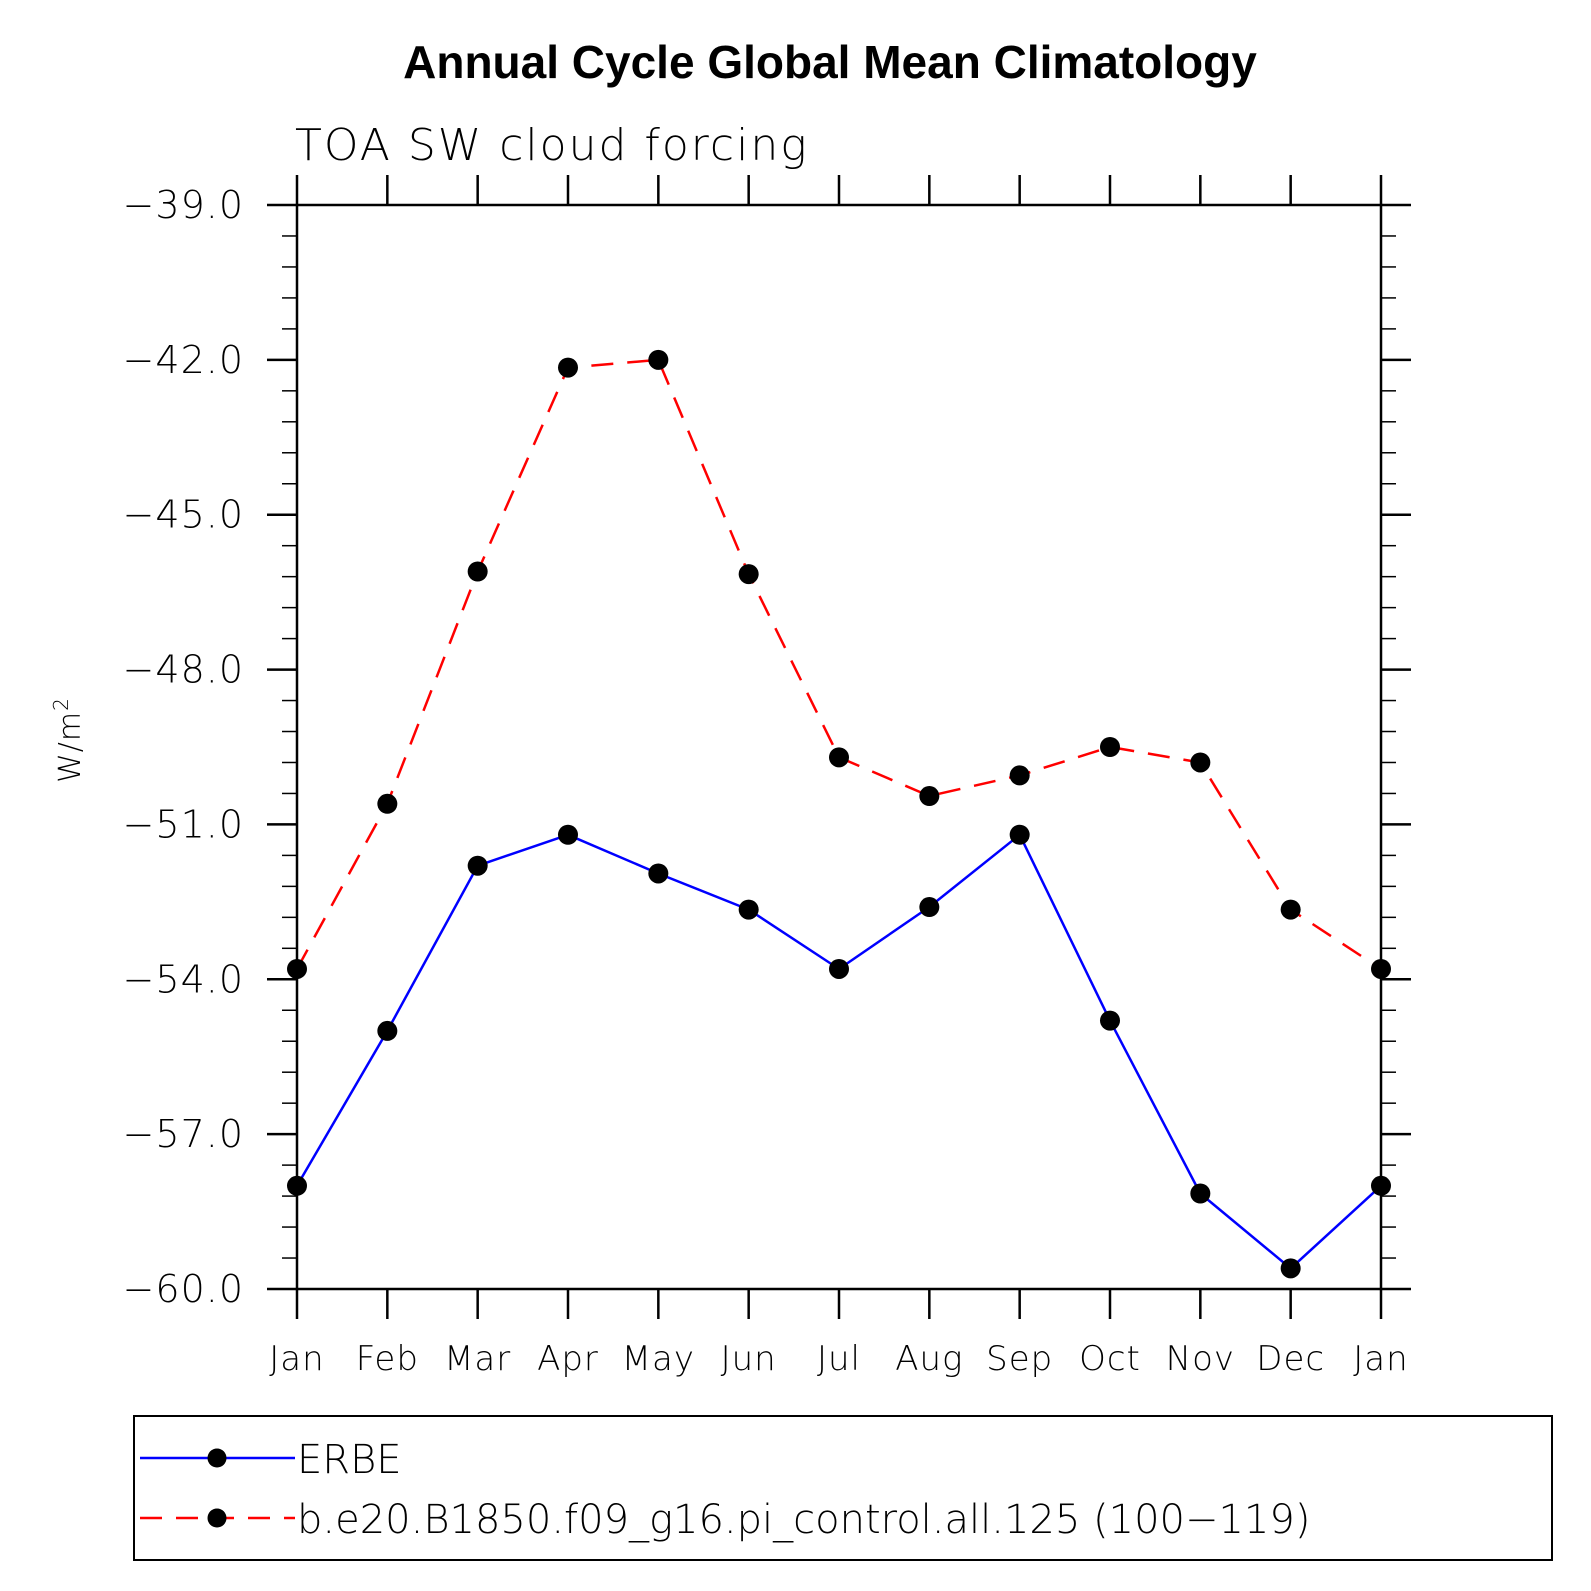 The height and width of the screenshot is (1591, 1591). Describe the element at coordinates (568, 1359) in the screenshot. I see `x-tick-label: Apr` at that location.